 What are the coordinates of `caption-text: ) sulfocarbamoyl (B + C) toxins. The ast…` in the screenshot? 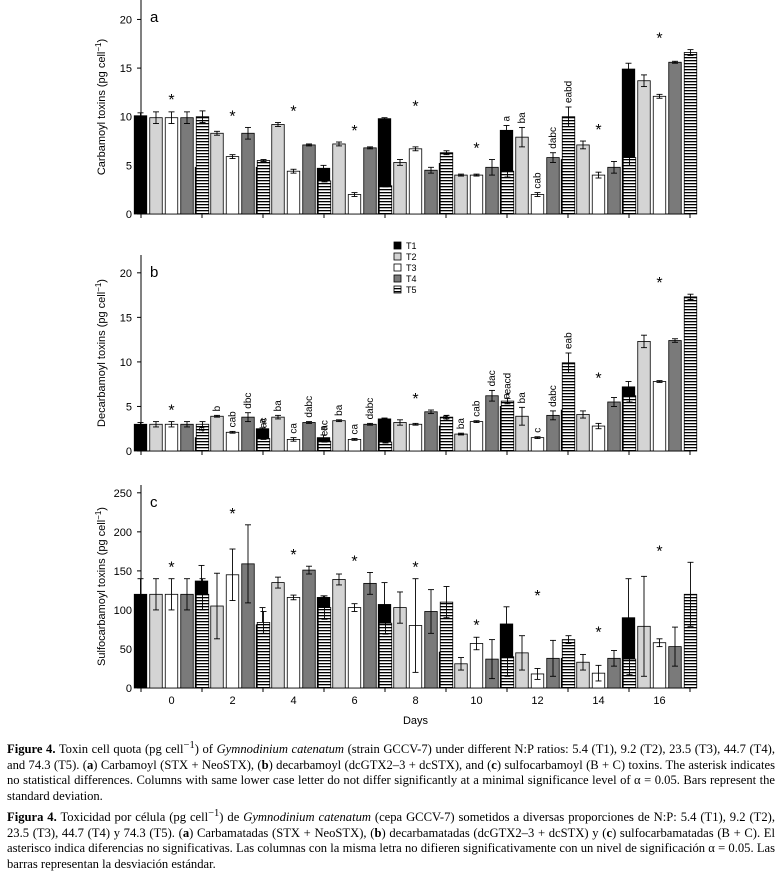 It's located at (391, 780).